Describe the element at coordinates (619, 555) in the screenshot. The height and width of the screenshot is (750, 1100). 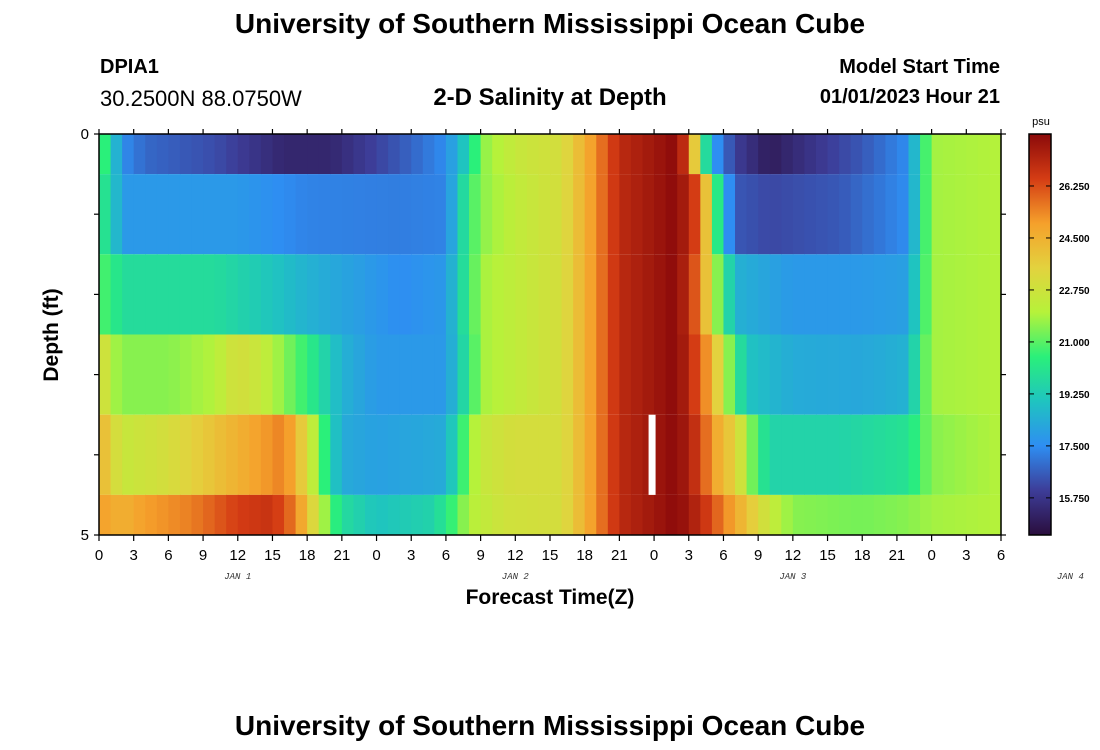
I see `x-tick-label: 21` at that location.